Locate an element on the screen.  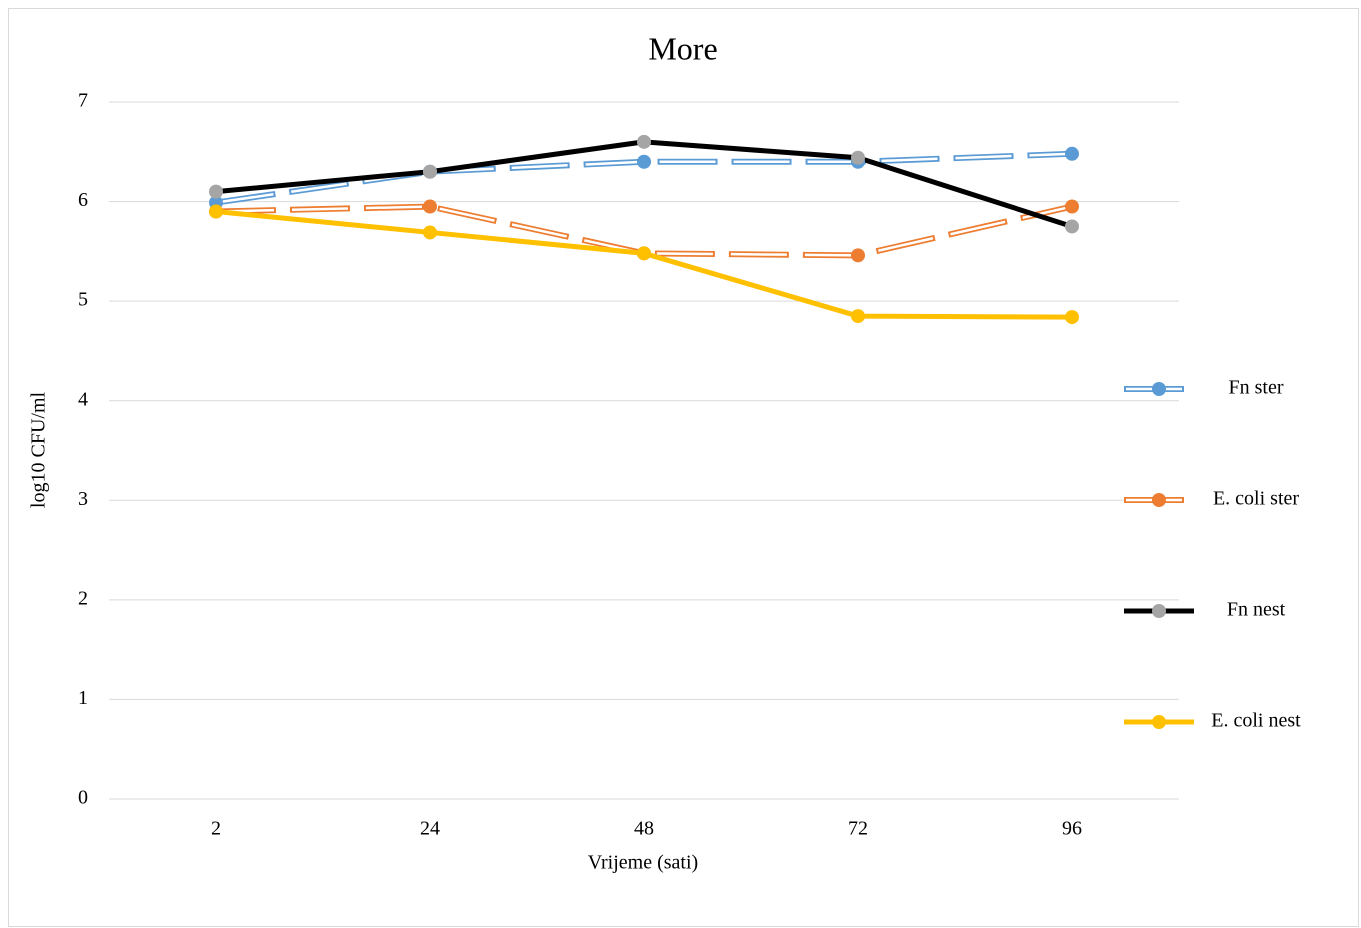
y-tick-label: 5 is located at coordinates (83, 300).